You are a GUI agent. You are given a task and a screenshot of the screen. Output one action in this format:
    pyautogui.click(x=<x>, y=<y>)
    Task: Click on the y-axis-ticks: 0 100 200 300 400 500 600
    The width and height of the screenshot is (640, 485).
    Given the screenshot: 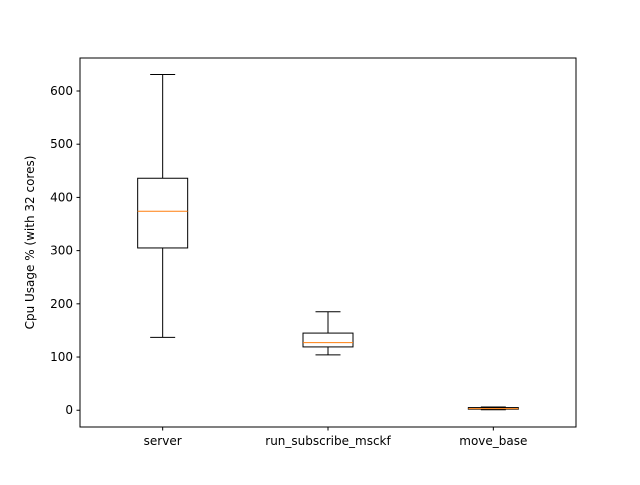 What is the action you would take?
    pyautogui.click(x=65, y=250)
    